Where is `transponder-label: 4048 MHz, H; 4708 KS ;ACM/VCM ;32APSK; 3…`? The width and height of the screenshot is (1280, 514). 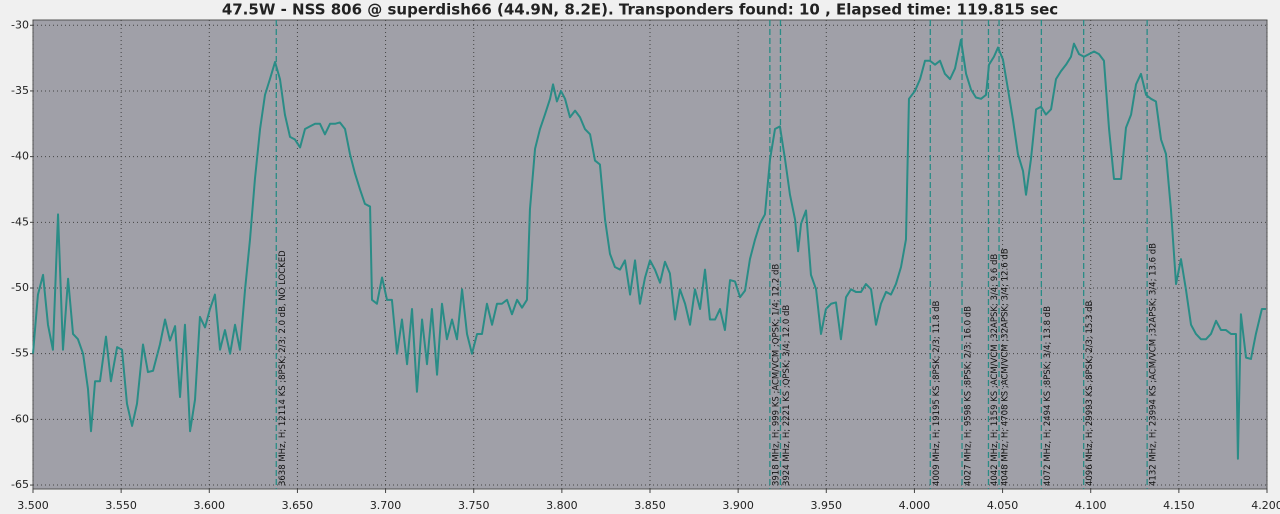
transponder-label: 4048 MHz, H; 4708 KS ;ACM/VCM ;32APSK; 3… is located at coordinates (1006, 367).